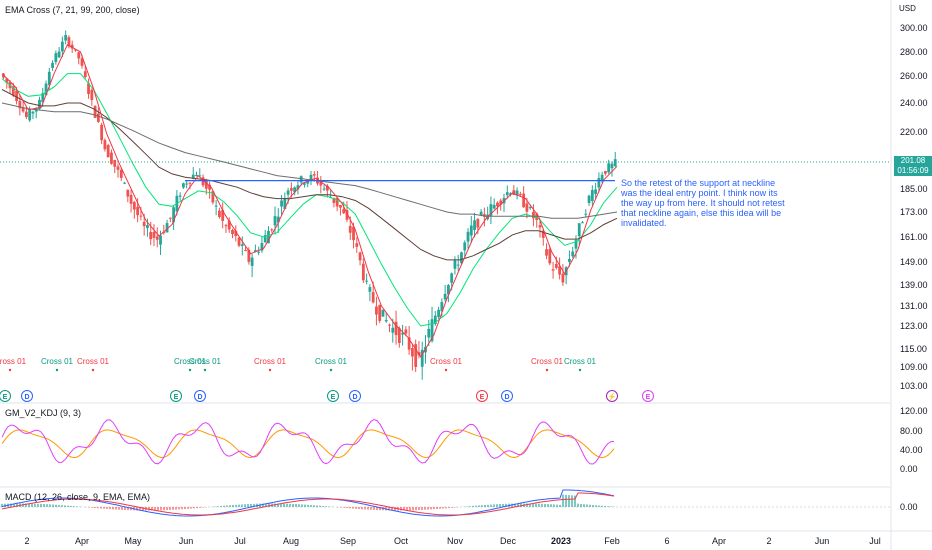 This screenshot has width=932, height=550. Describe the element at coordinates (291, 541) in the screenshot. I see `time-tick-label: Aug` at that location.